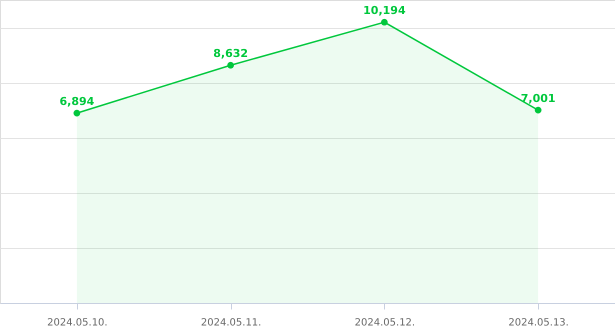 The image size is (615, 332). What do you see at coordinates (230, 53) in the screenshot?
I see `data-label: 8,632` at bounding box center [230, 53].